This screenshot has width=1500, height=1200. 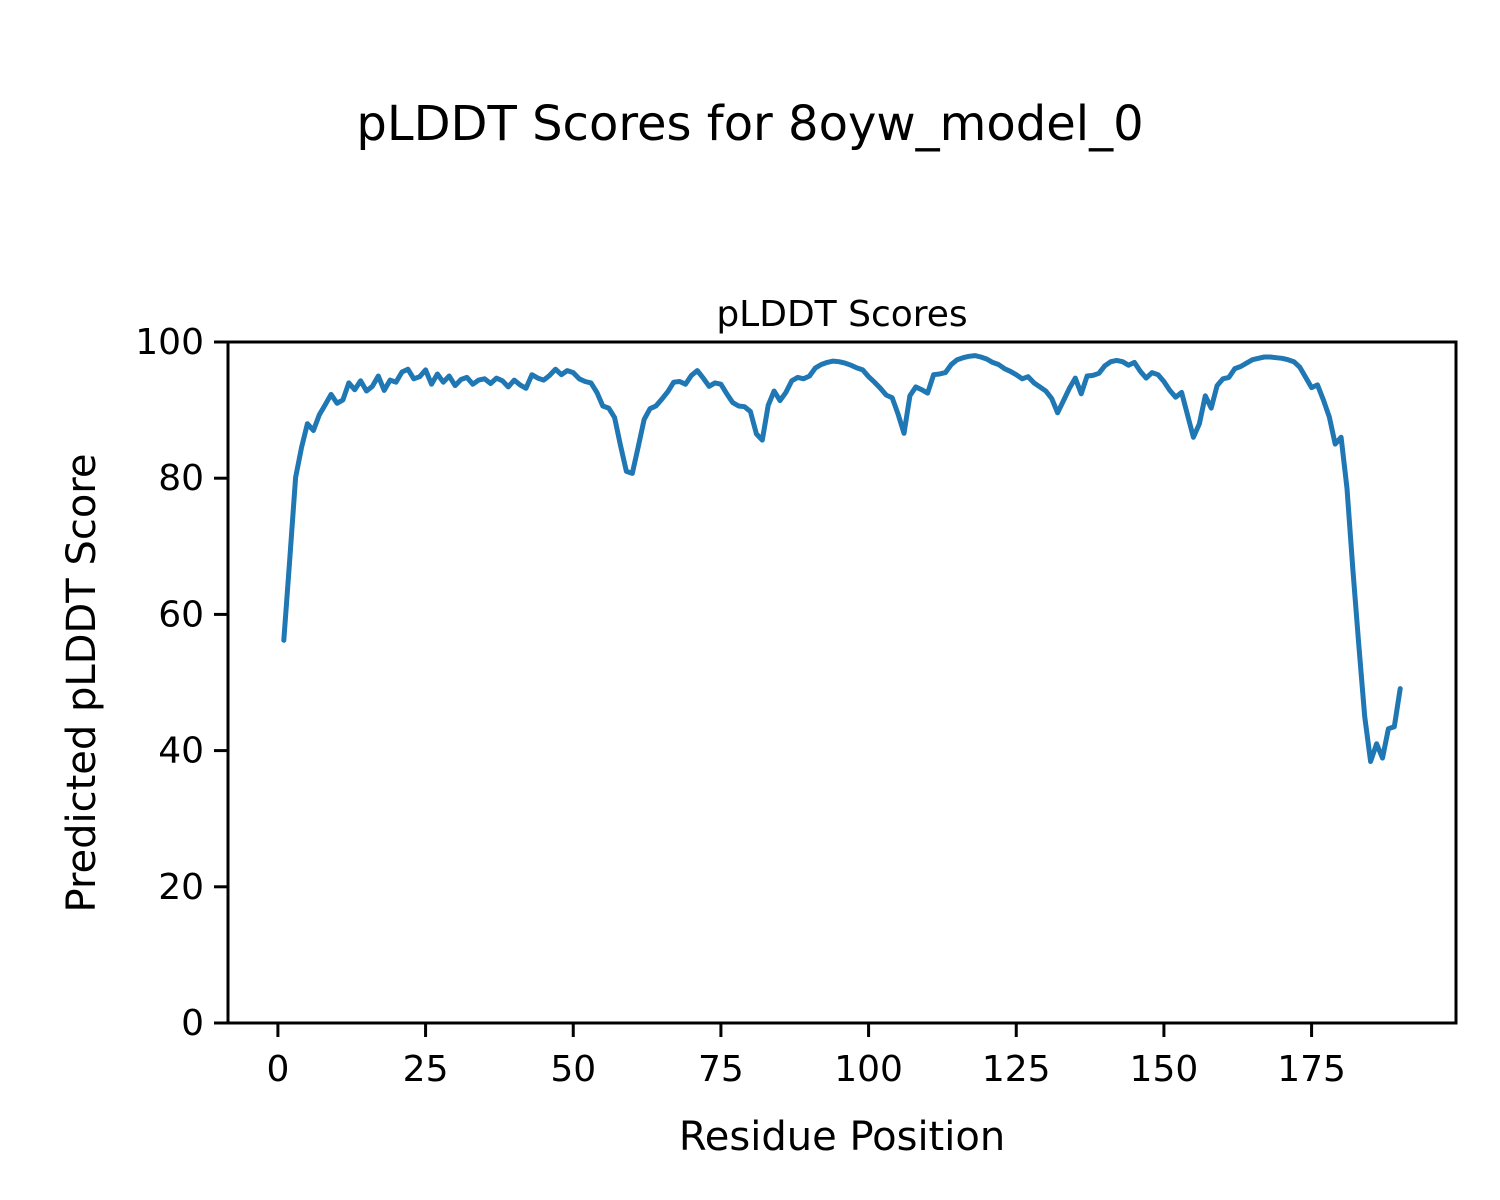 What do you see at coordinates (192, 1023) in the screenshot?
I see `y-tick-label: 0` at bounding box center [192, 1023].